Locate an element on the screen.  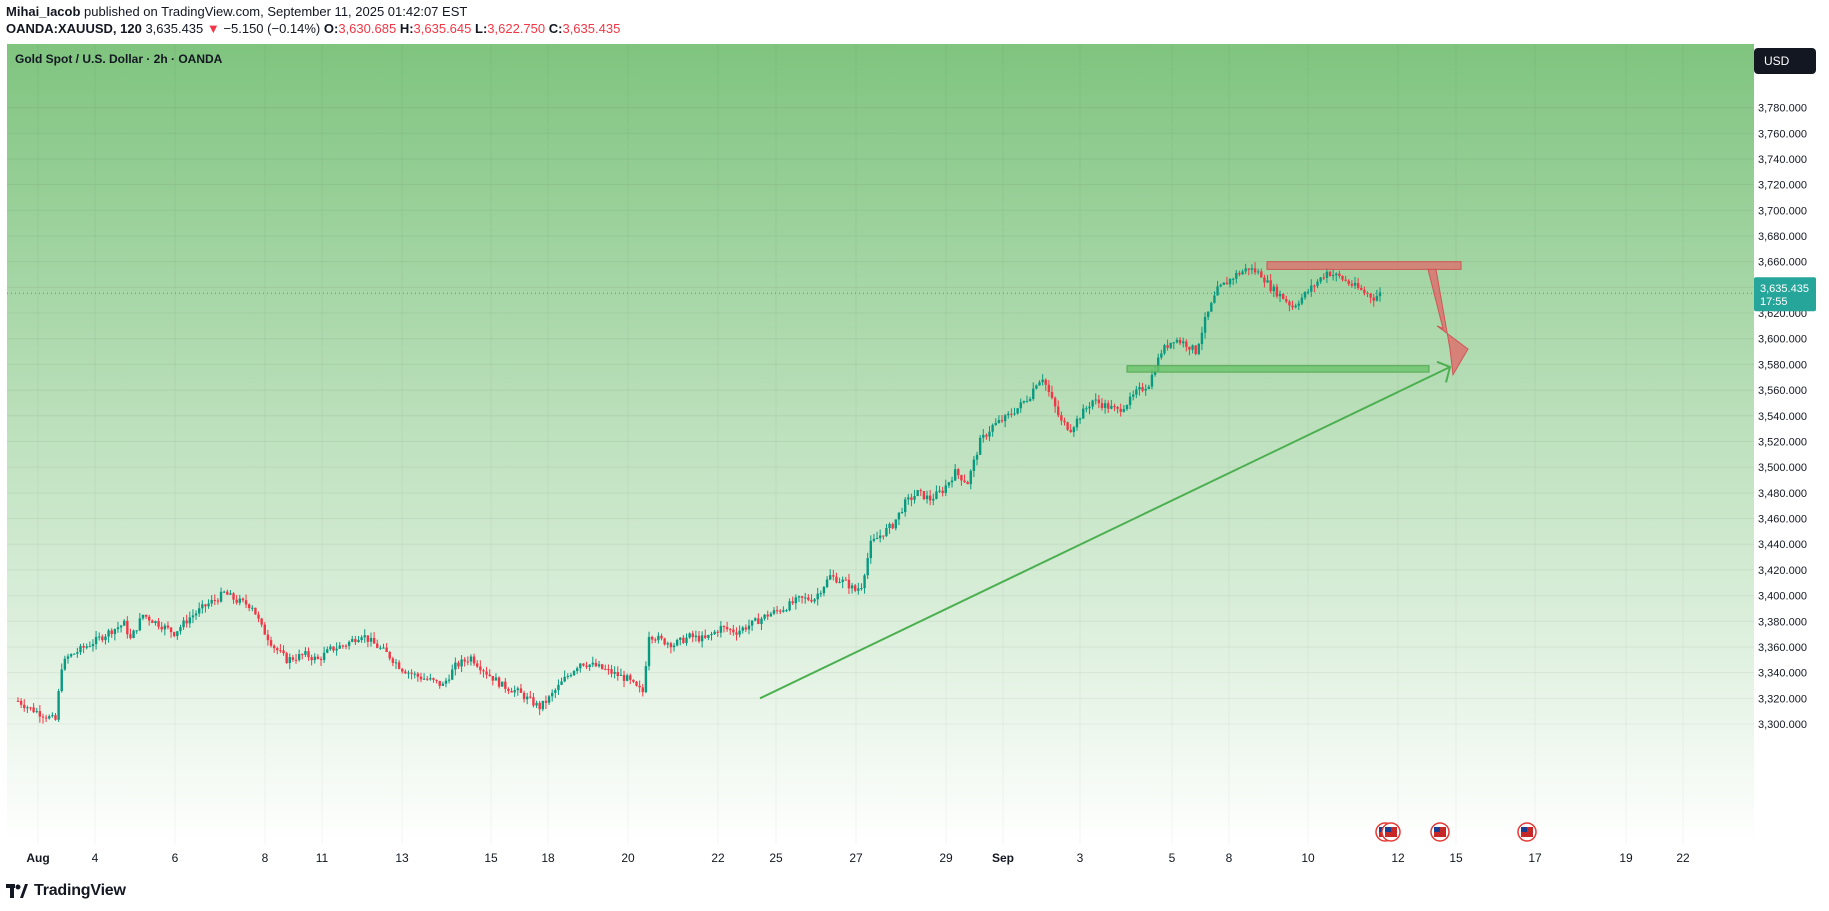
currency-button: USD is located at coordinates (1785, 61).